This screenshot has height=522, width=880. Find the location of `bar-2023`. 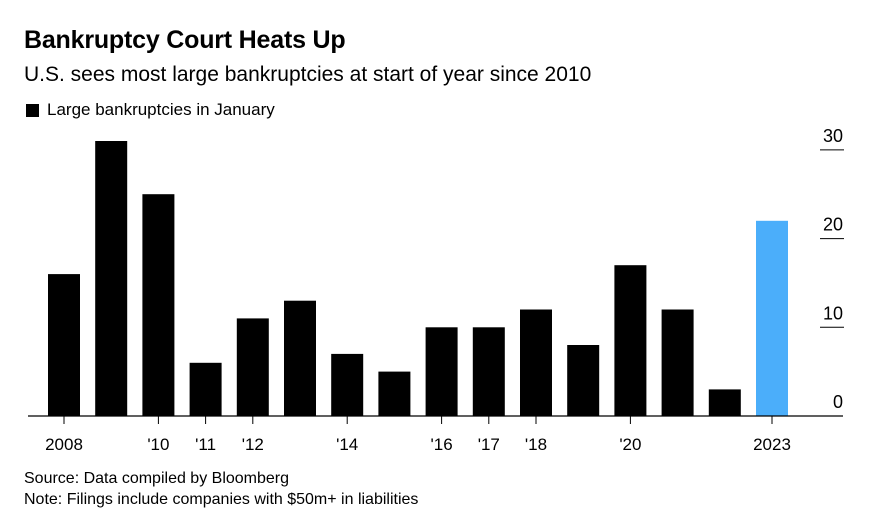

bar-2023 is located at coordinates (772, 318).